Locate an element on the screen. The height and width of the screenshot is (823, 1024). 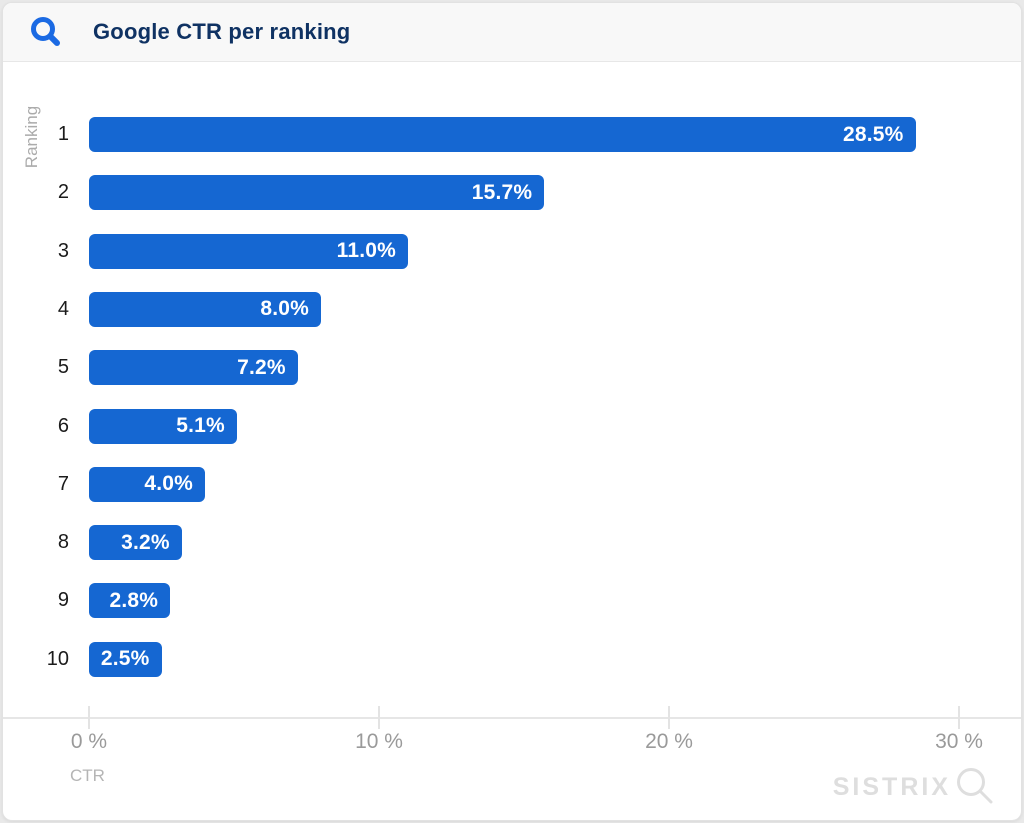
widget-header: Google CTR per ranking is located at coordinates (512, 32).